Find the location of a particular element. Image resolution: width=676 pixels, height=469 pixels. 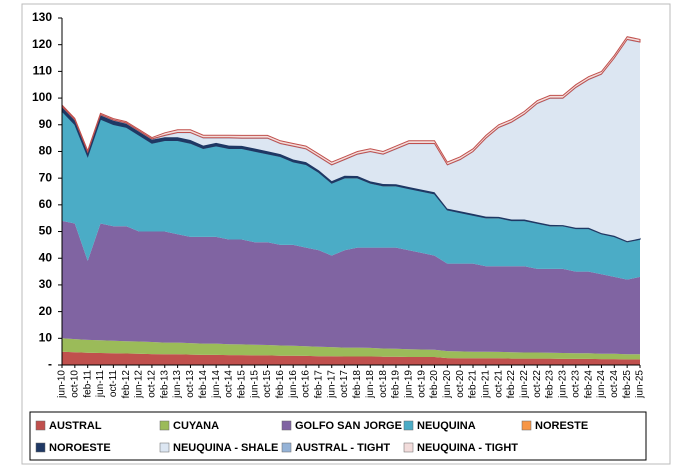

x-tick-label: jun-23 is located at coordinates (563, 384).